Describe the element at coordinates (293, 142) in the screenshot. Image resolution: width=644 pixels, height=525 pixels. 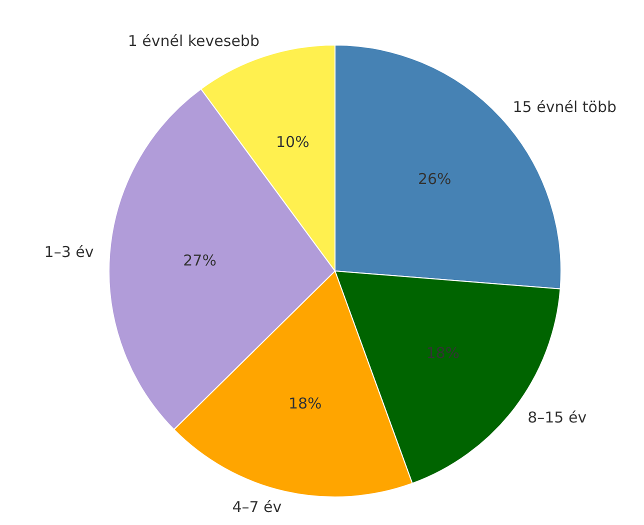
I see `data-label: 10%` at that location.